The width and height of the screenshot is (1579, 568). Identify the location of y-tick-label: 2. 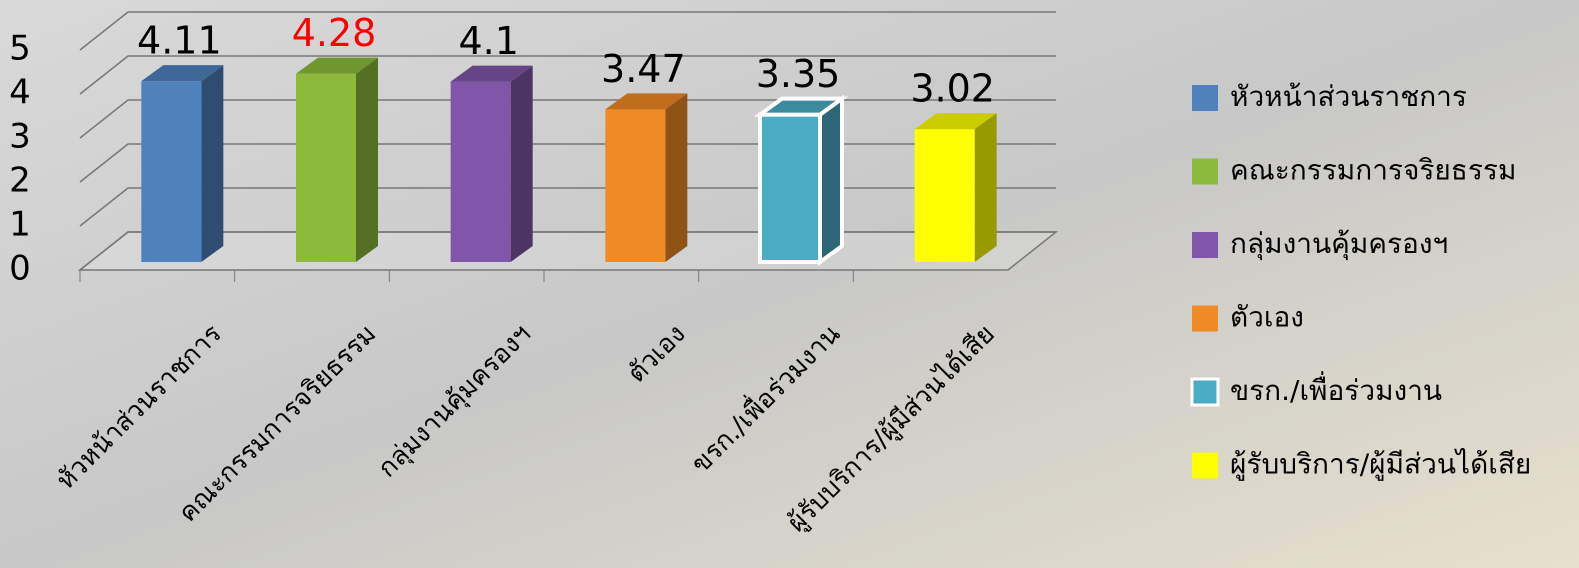
(20, 181).